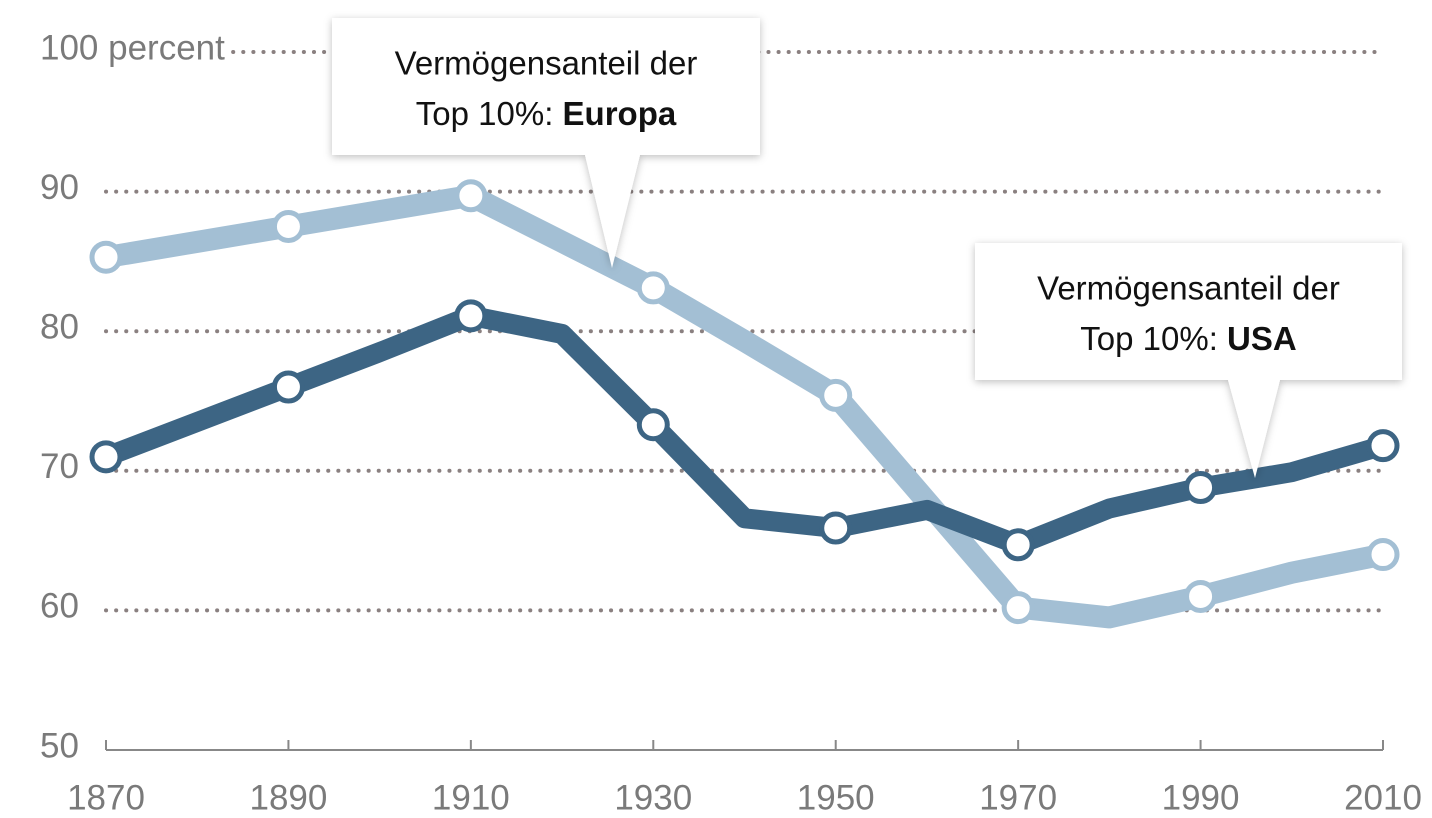 This screenshot has width=1432, height=818. I want to click on x-tick-label: 1970, so click(1018, 797).